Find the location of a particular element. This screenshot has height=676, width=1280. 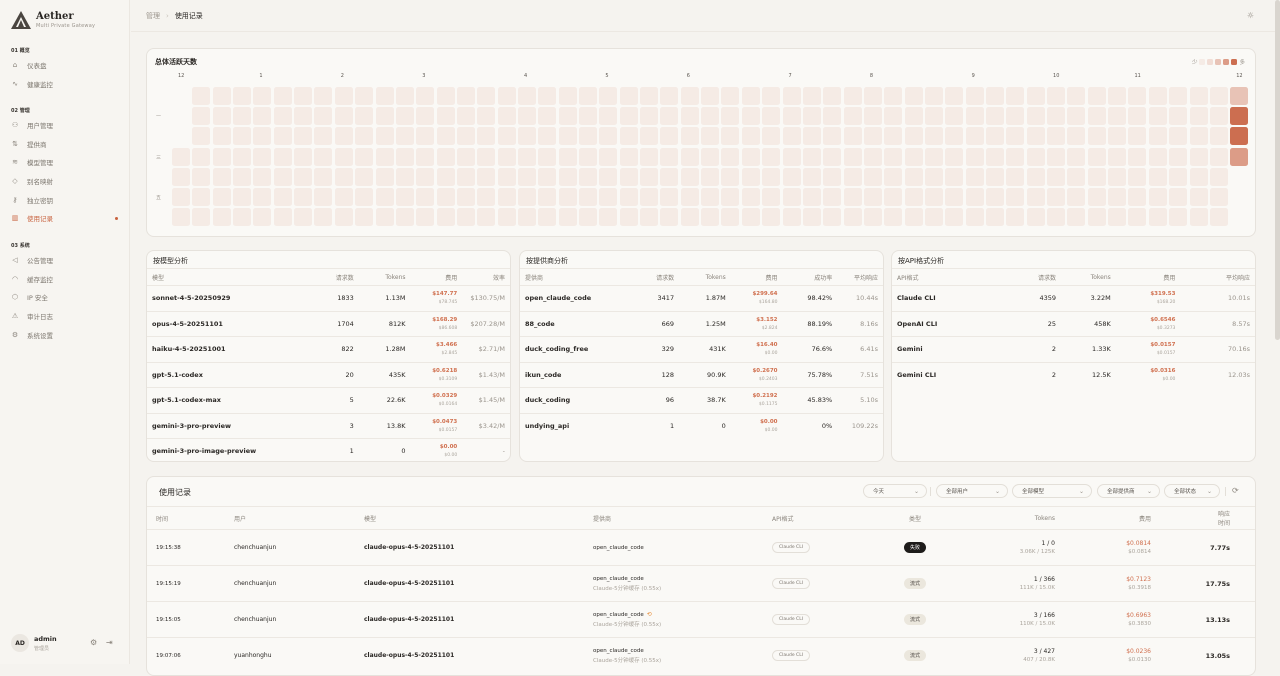

sidebar-item: ⬡ IP 安全 is located at coordinates (67, 297).